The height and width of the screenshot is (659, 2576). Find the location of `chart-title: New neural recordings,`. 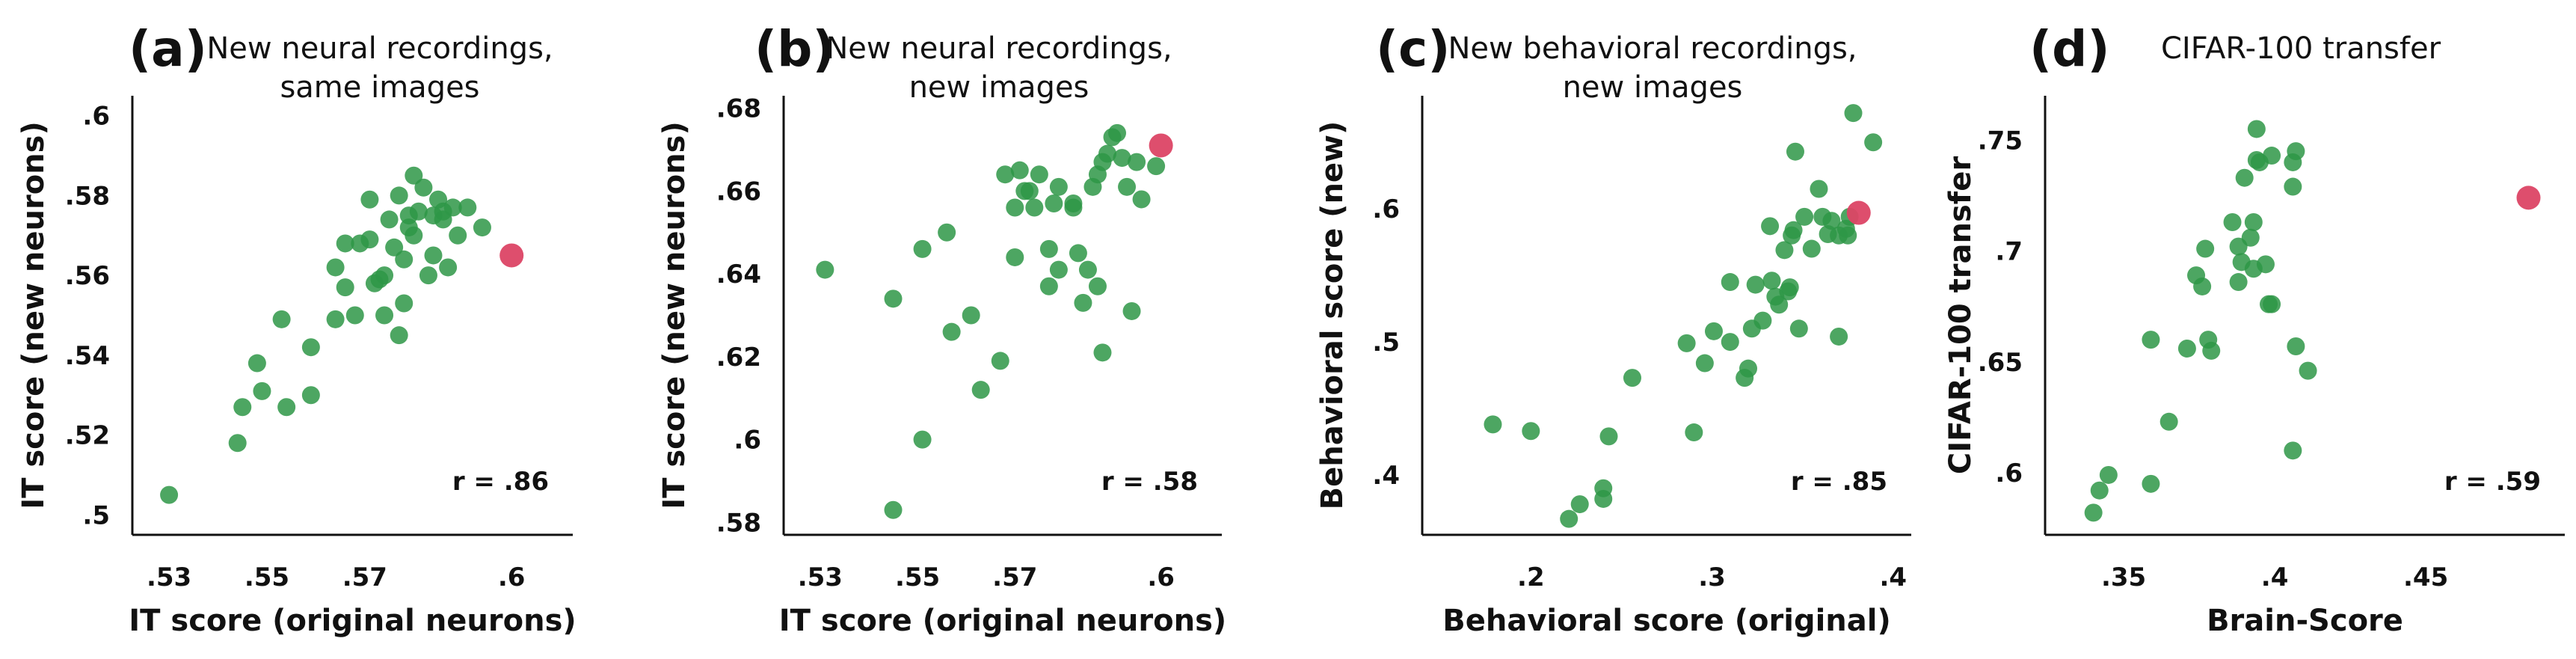

chart-title: New neural recordings, is located at coordinates (999, 48).